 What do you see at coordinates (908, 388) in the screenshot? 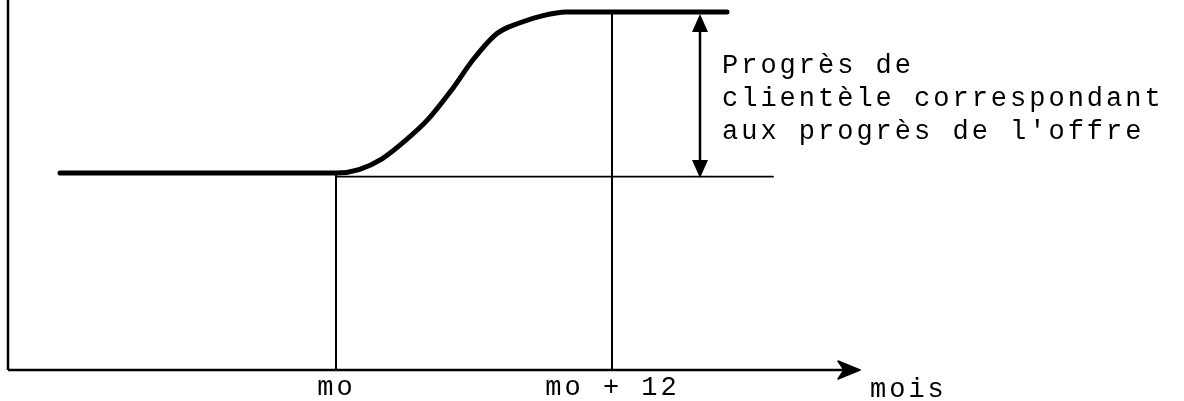
I see `x-axis-title: mois` at bounding box center [908, 388].